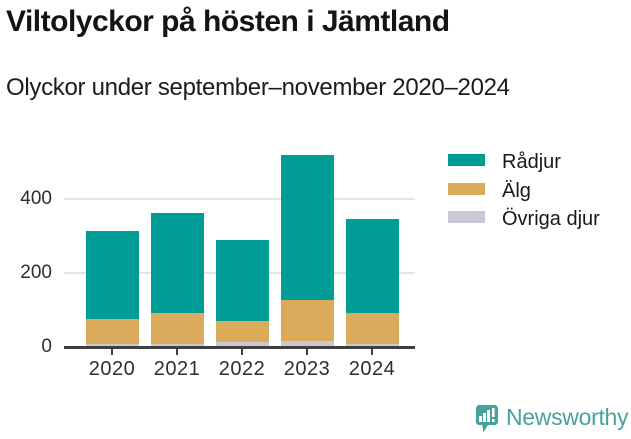 The width and height of the screenshot is (631, 439). What do you see at coordinates (516, 190) in the screenshot?
I see `legend-label-alg: Älg` at bounding box center [516, 190].